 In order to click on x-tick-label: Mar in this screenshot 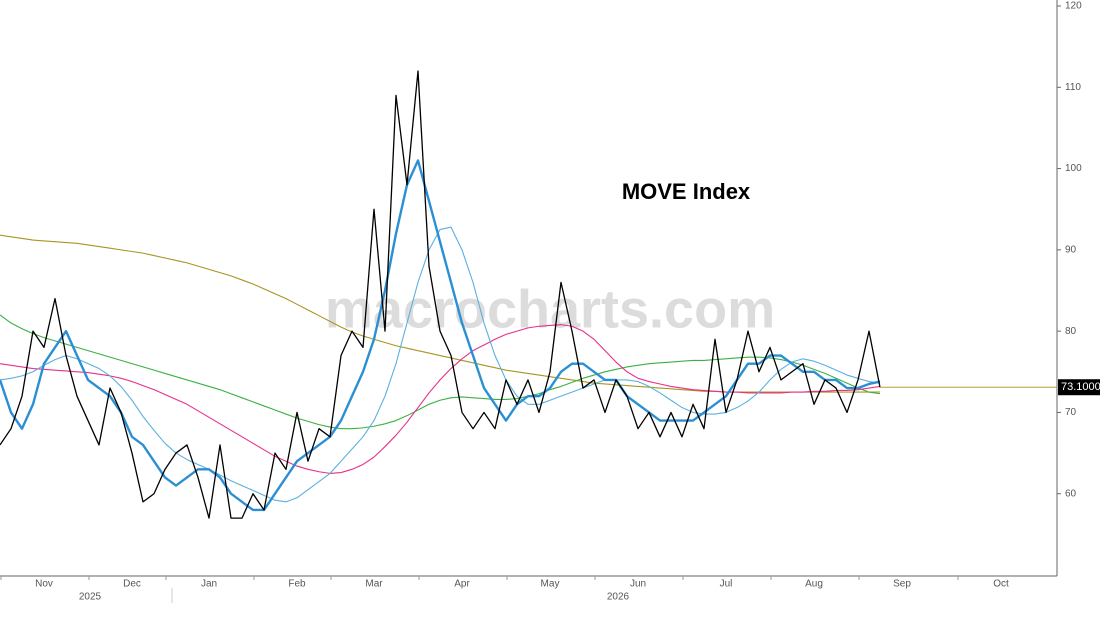, I will do `click(374, 584)`.